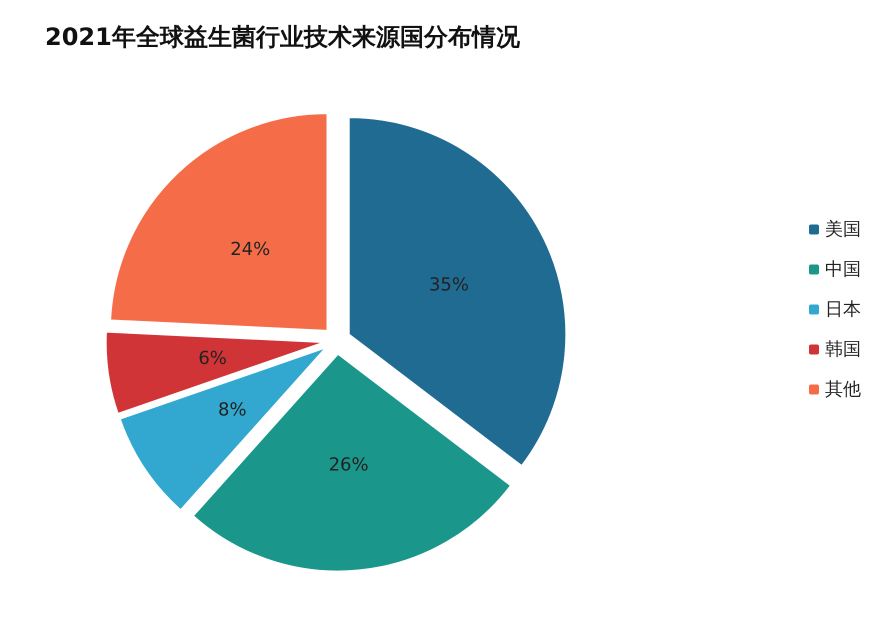 The image size is (886, 619). Describe the element at coordinates (348, 465) in the screenshot. I see `data-label: 26%` at that location.